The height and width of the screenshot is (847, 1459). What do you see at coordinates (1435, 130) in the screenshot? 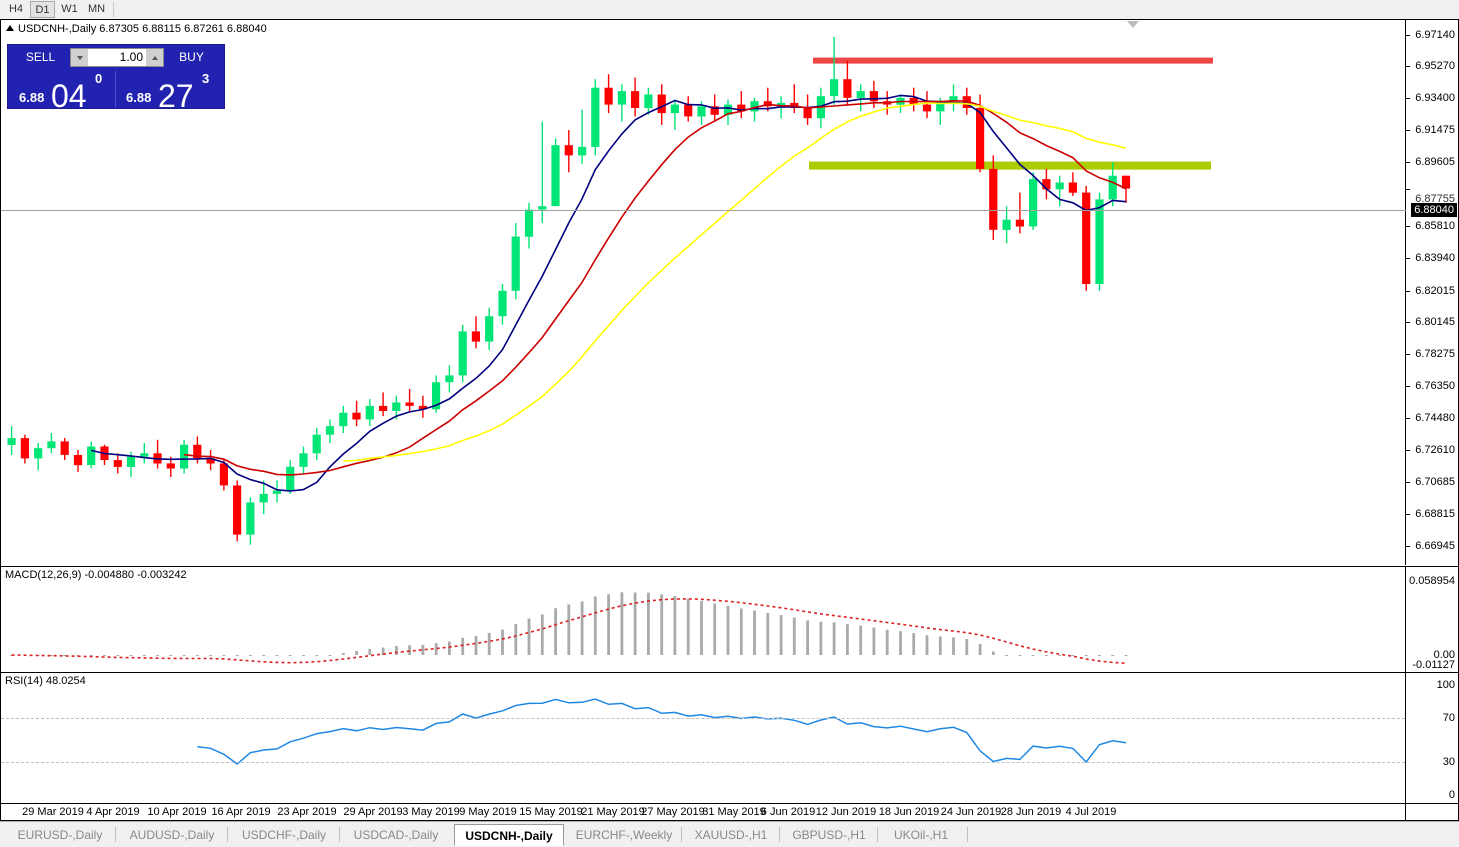
I see `price-axis-label: 6.91475` at bounding box center [1435, 130].